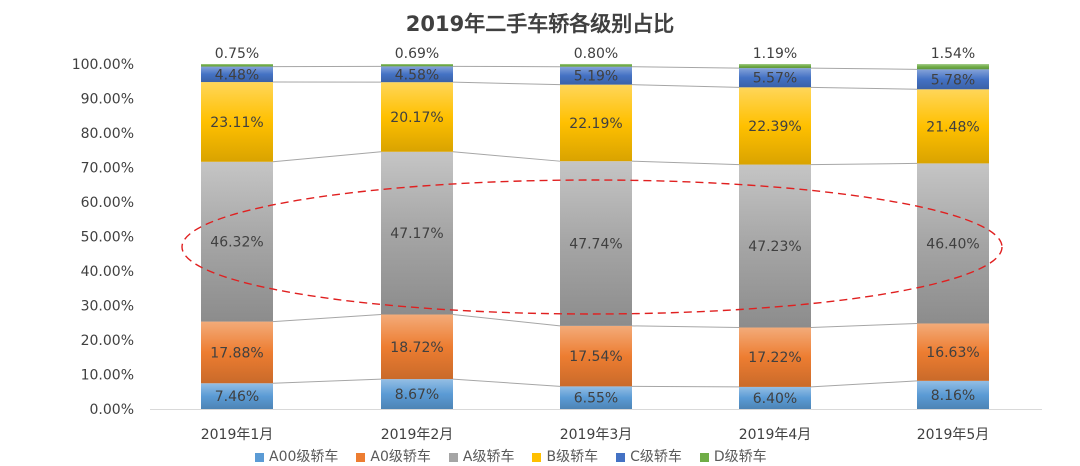 The width and height of the screenshot is (1080, 466). What do you see at coordinates (303, 457) in the screenshot?
I see `legend-label: A00级轿车` at bounding box center [303, 457].